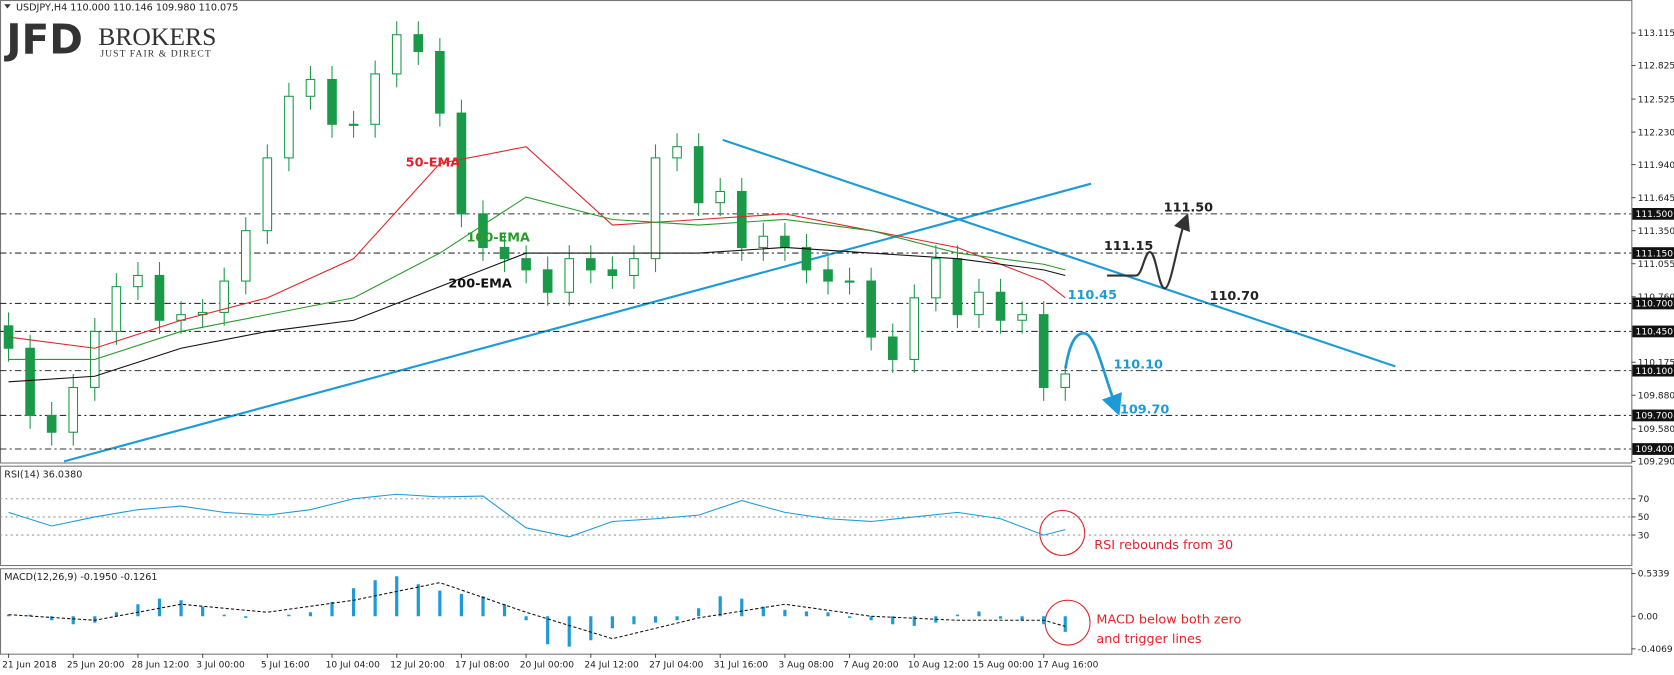 Image resolution: width=1674 pixels, height=675 pixels. I want to click on x-tick-label: 24 Jul 12:00, so click(611, 666).